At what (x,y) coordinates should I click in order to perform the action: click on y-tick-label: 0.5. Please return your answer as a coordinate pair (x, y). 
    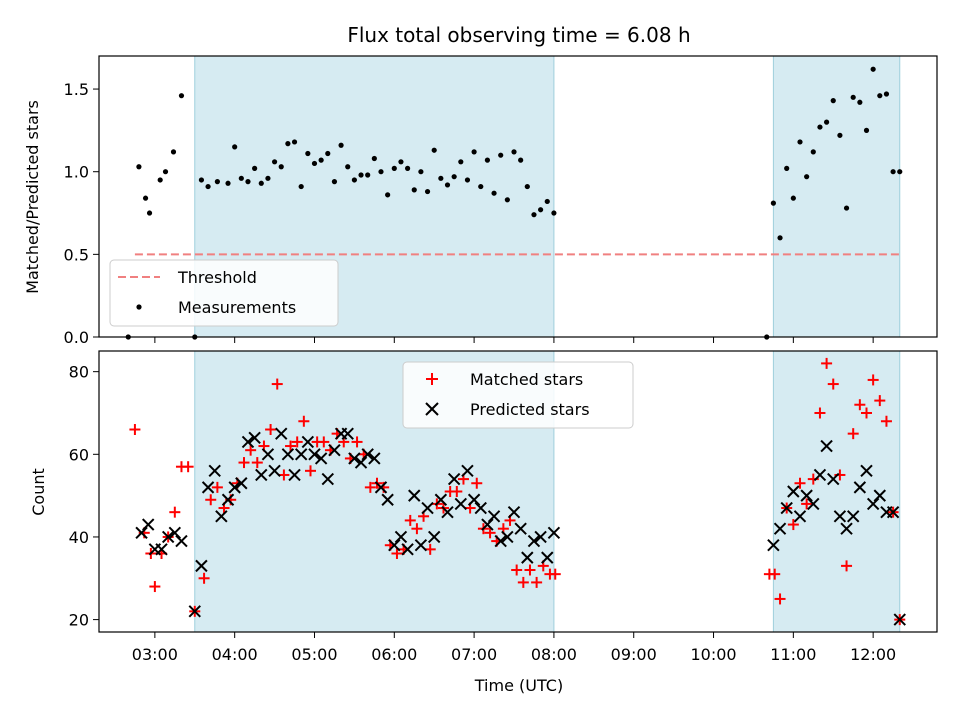
    Looking at the image, I should click on (76, 254).